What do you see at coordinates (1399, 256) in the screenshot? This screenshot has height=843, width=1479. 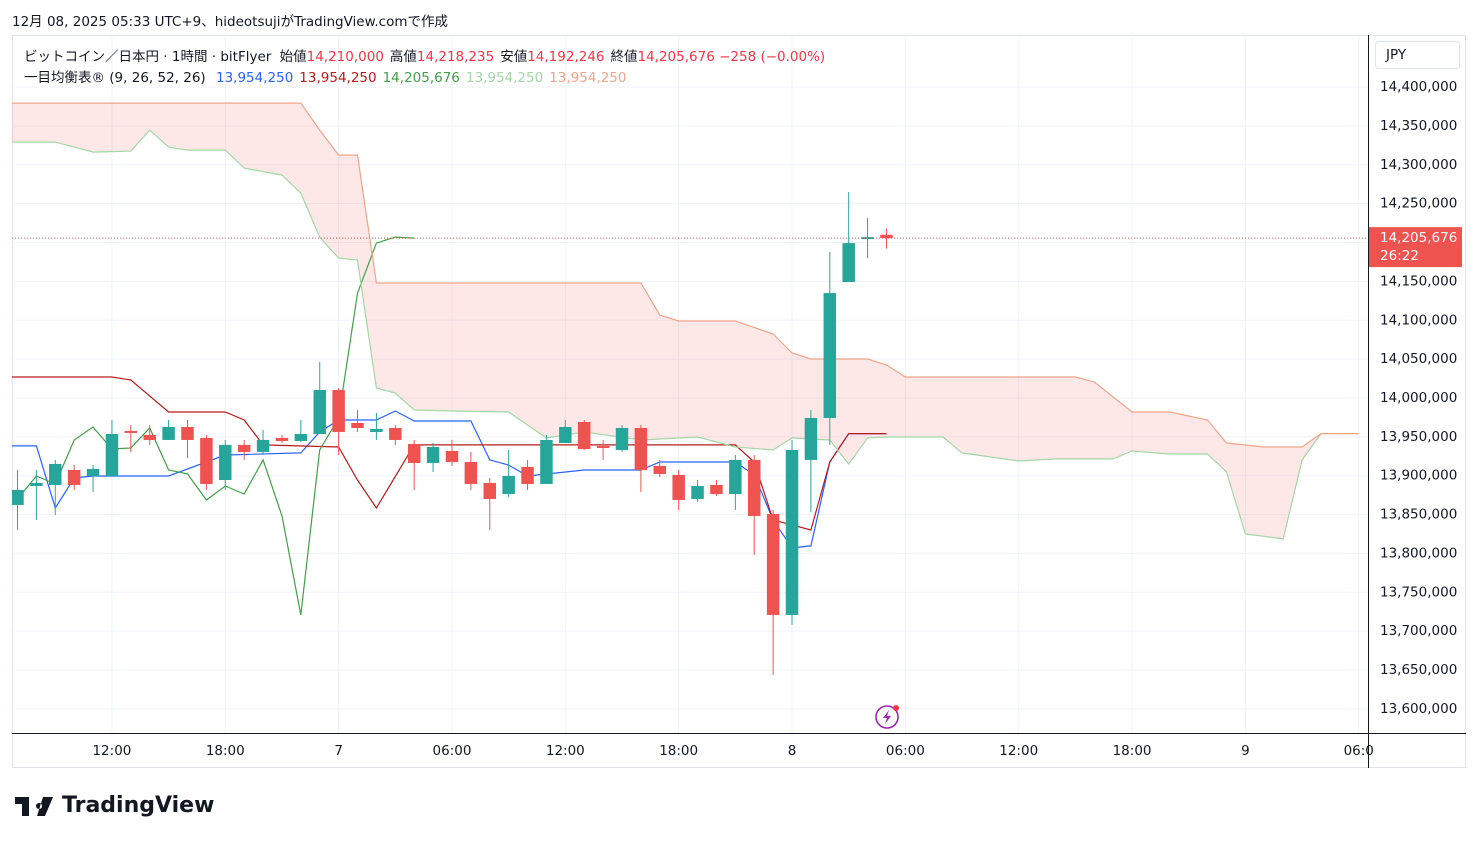 I see `countdown: 26:22` at bounding box center [1399, 256].